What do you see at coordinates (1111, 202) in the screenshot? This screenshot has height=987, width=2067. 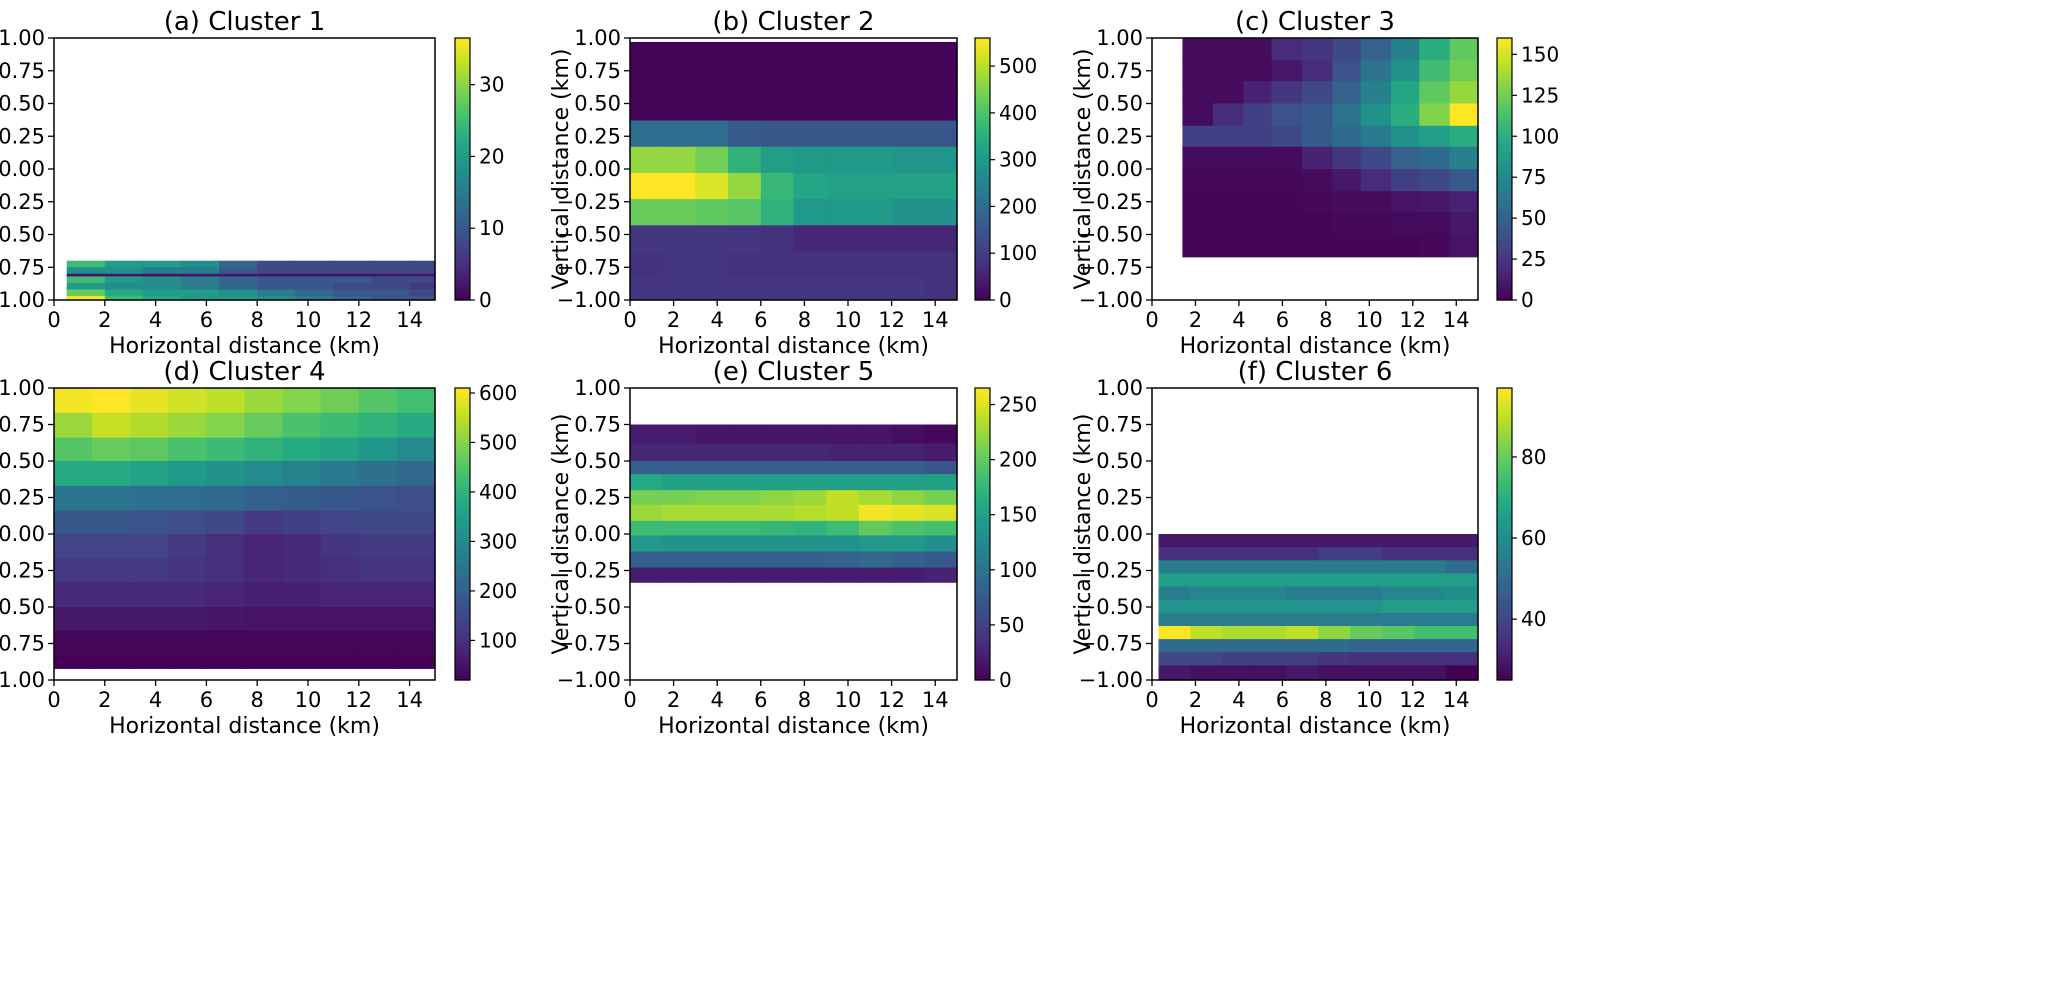 I see `y-tick-label: −0.25` at bounding box center [1111, 202].